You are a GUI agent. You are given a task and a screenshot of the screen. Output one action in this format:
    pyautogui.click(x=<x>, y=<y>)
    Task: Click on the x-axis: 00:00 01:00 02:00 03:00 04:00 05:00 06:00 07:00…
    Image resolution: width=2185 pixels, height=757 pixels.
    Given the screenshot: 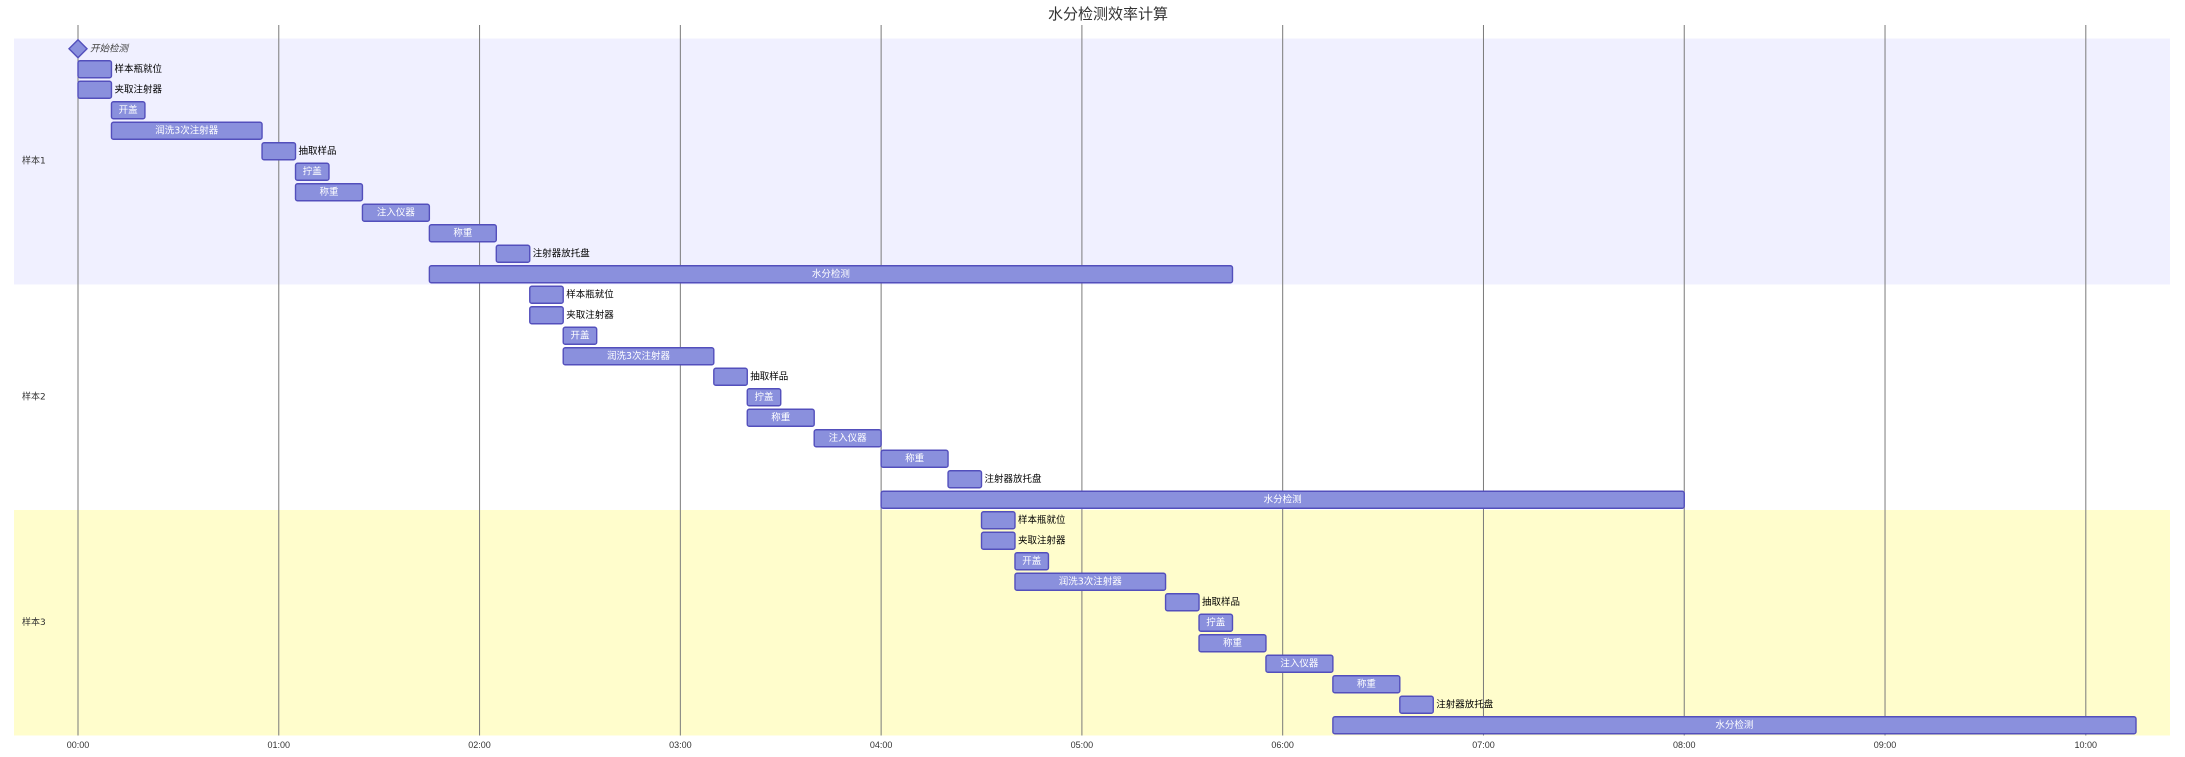 What is the action you would take?
    pyautogui.click(x=1082, y=745)
    